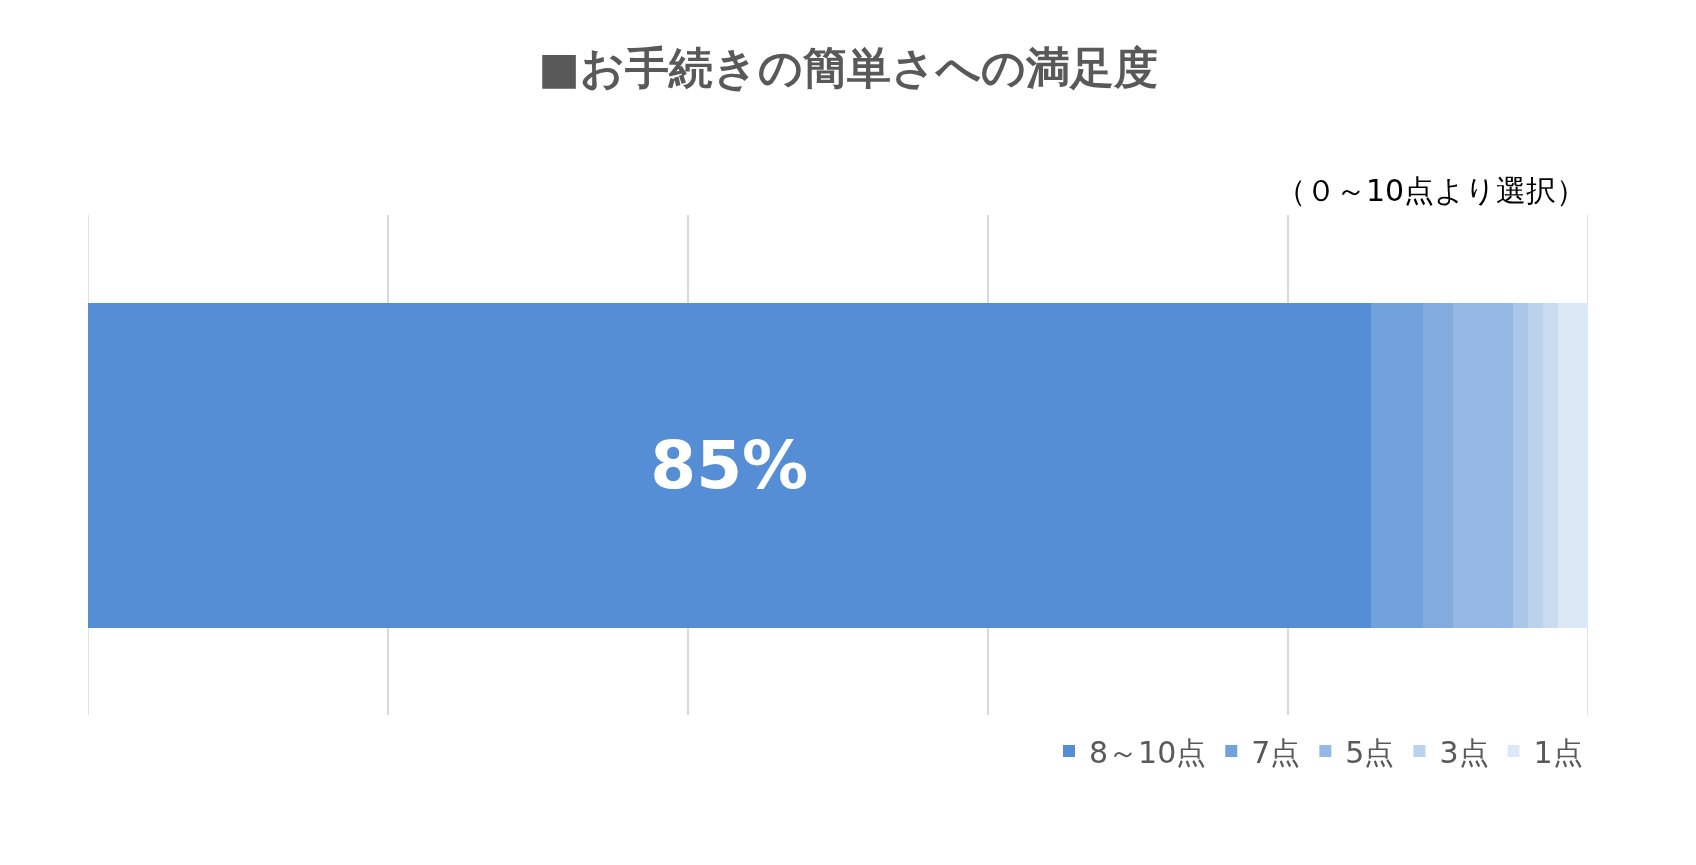 Image resolution: width=1696 pixels, height=865 pixels. Describe the element at coordinates (1464, 752) in the screenshot. I see `legend-label: 3点` at that location.